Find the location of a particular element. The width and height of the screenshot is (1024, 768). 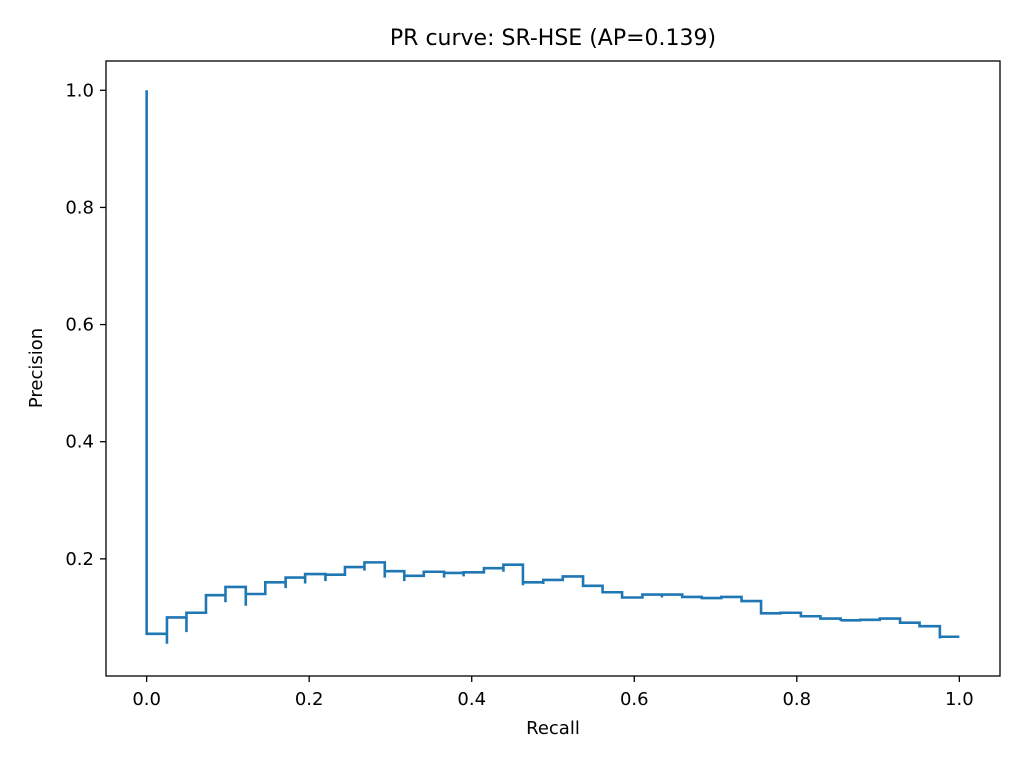

y-tick-label: 0.2 is located at coordinates (79, 559).